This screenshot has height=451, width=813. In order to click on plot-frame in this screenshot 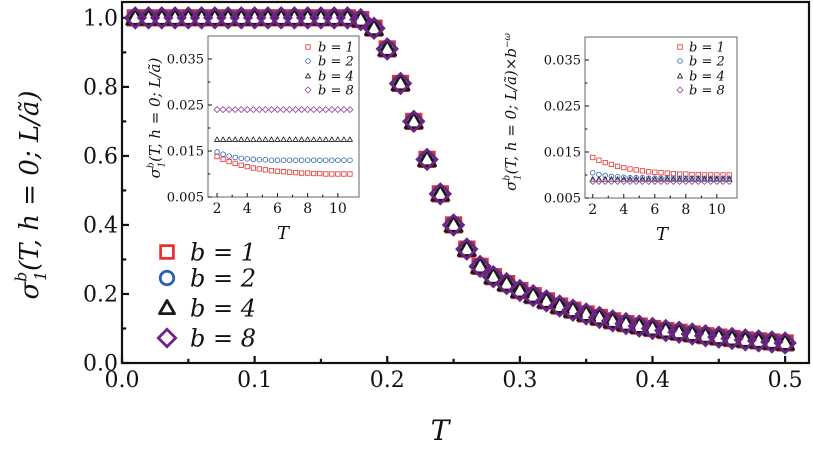, I will do `click(661, 117)`.